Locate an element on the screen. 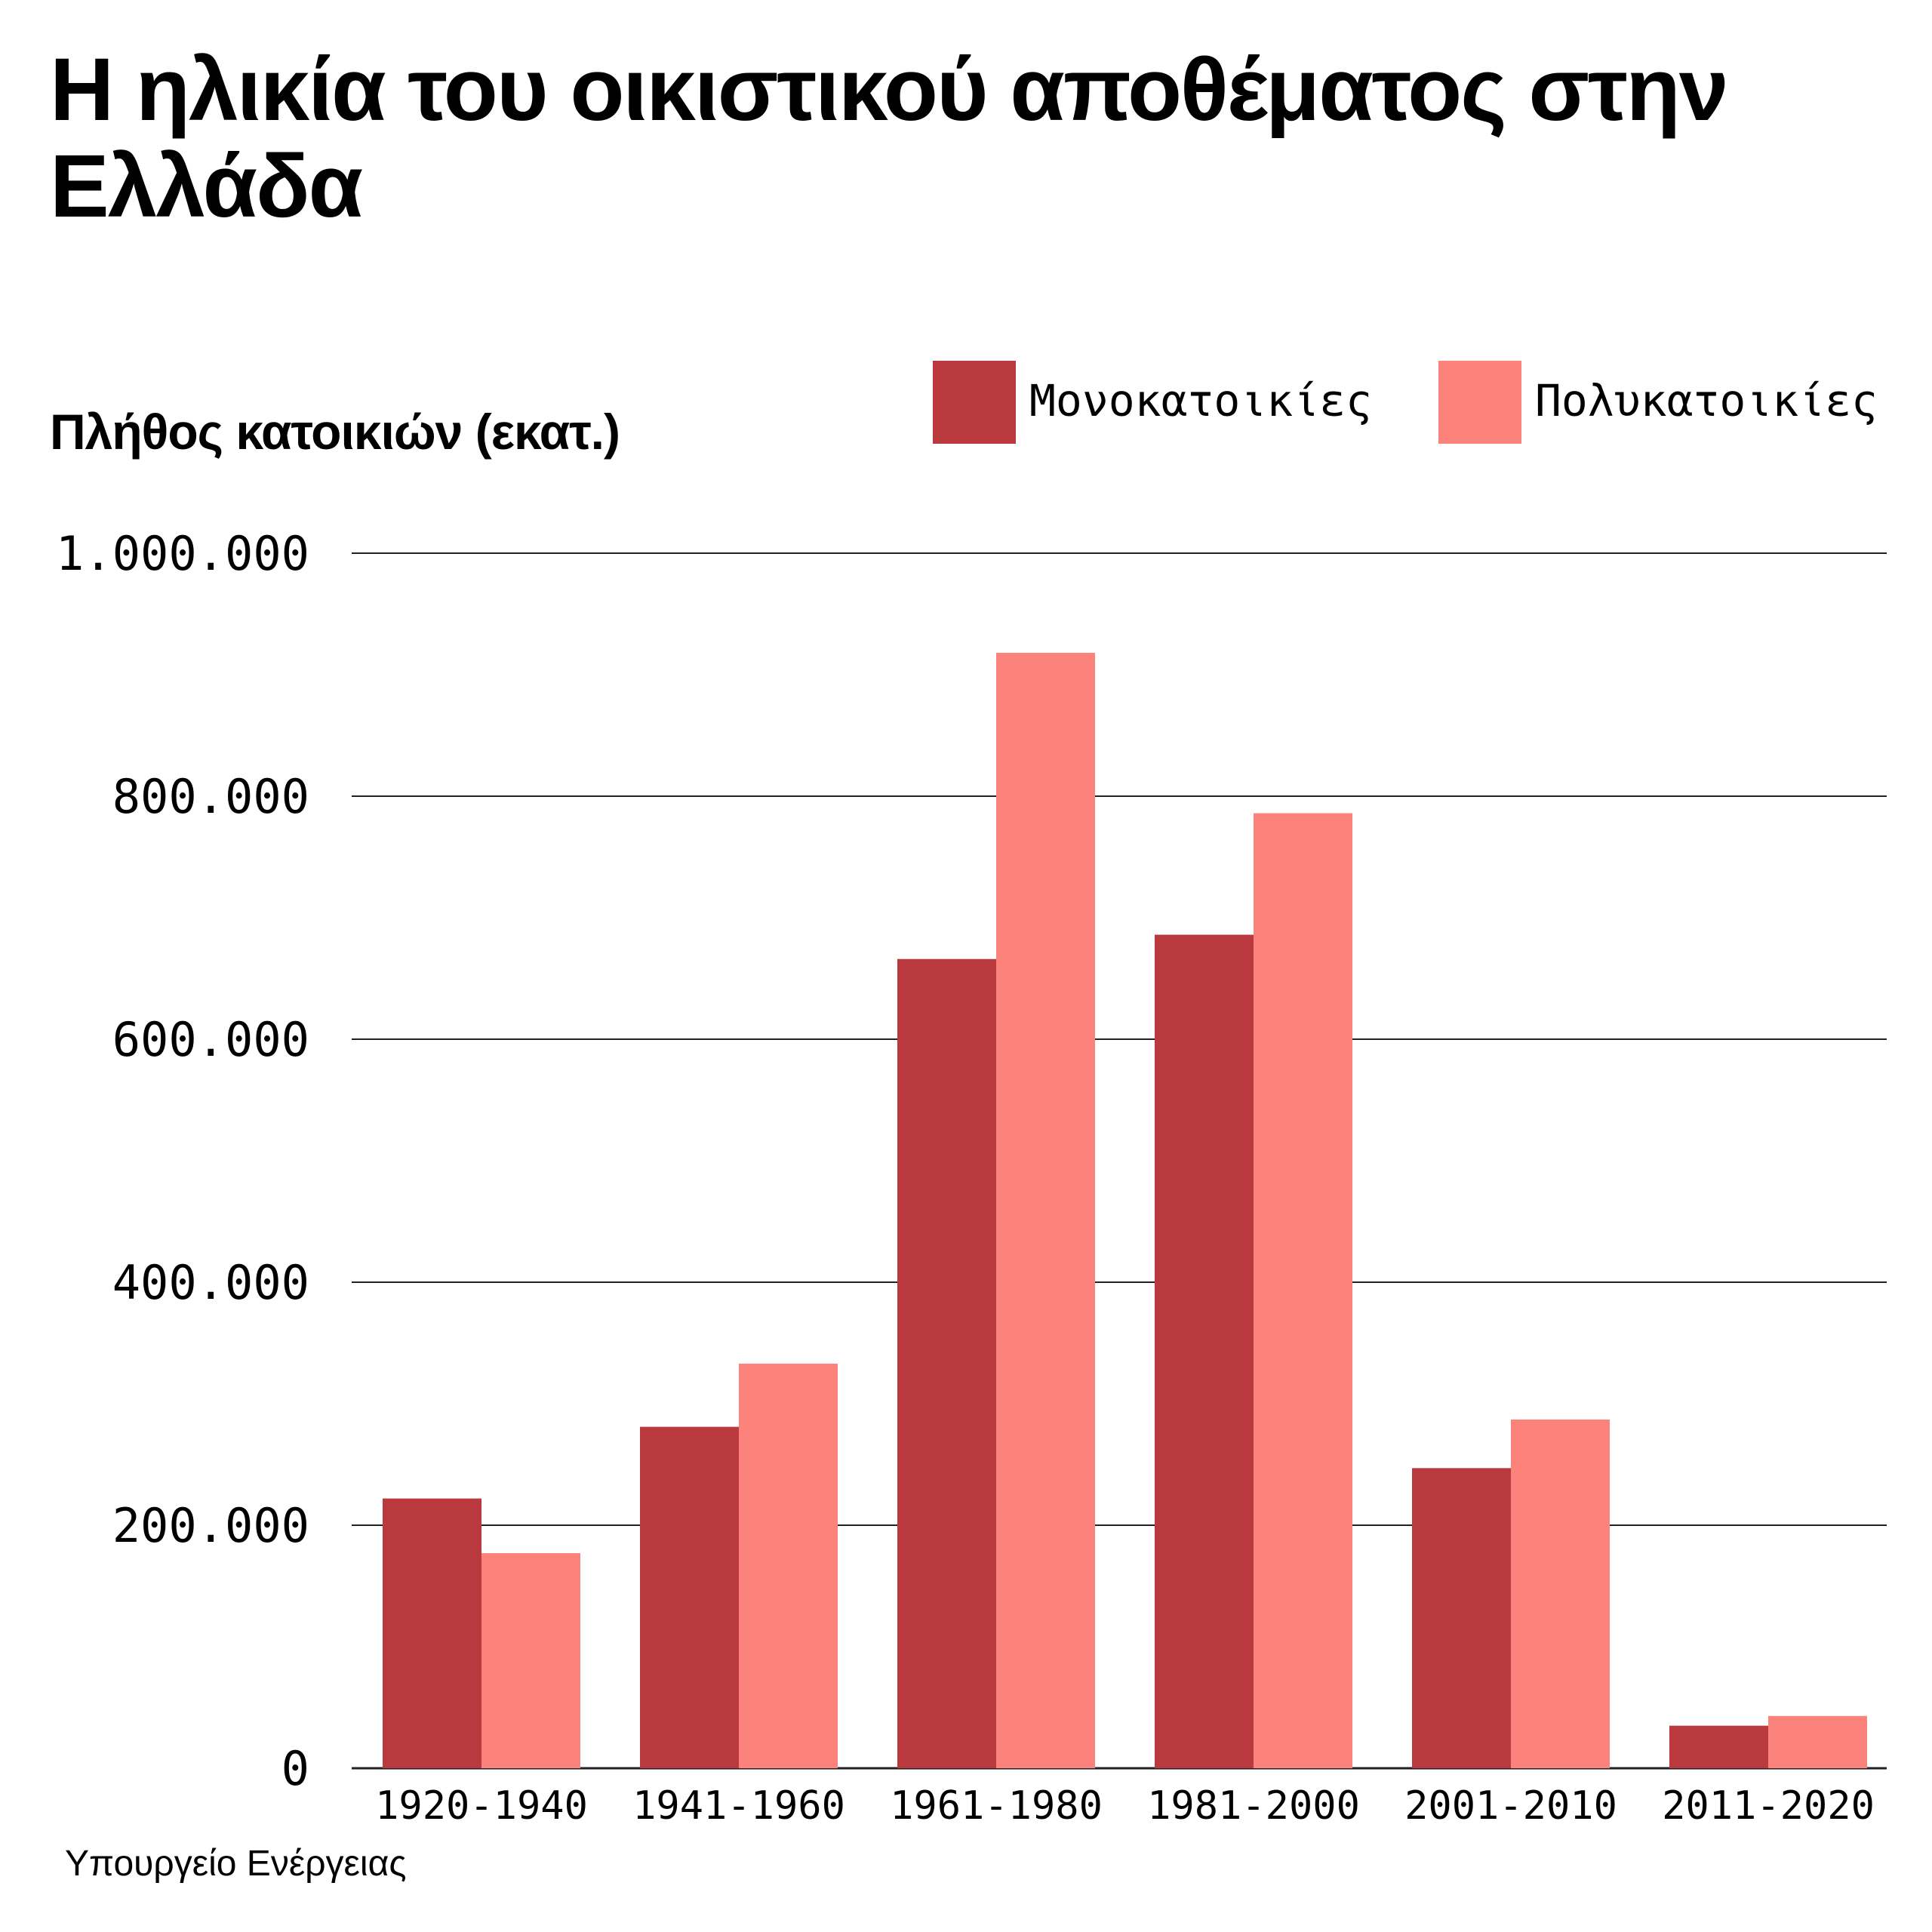 The image size is (1932, 1932). legend-swatch-monokatoikies is located at coordinates (974, 402).